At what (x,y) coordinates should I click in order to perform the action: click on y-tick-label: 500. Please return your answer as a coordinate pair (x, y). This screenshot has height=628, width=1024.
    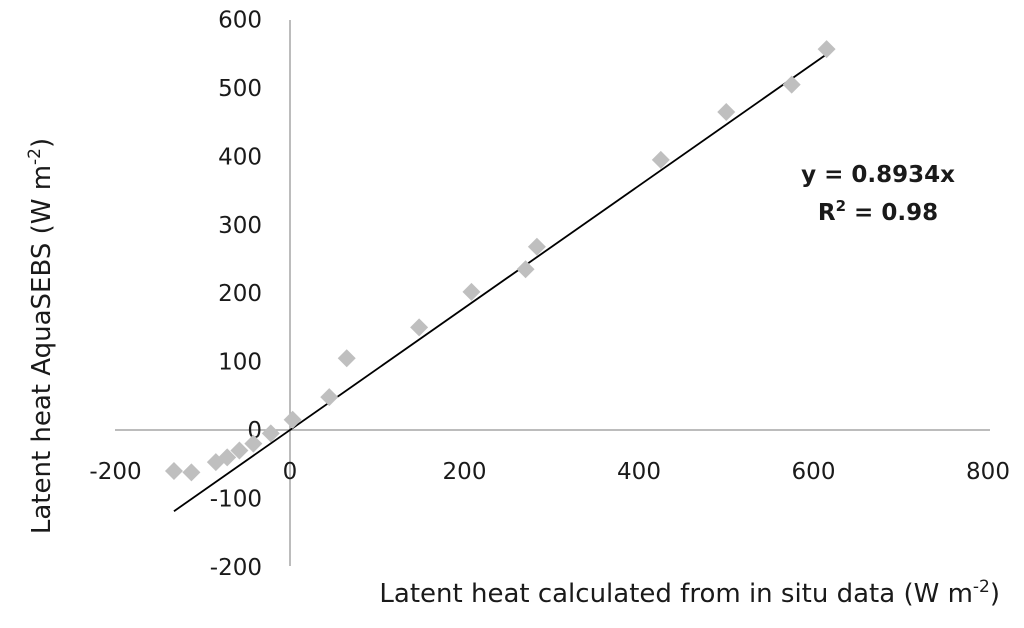
    Looking at the image, I should click on (240, 89).